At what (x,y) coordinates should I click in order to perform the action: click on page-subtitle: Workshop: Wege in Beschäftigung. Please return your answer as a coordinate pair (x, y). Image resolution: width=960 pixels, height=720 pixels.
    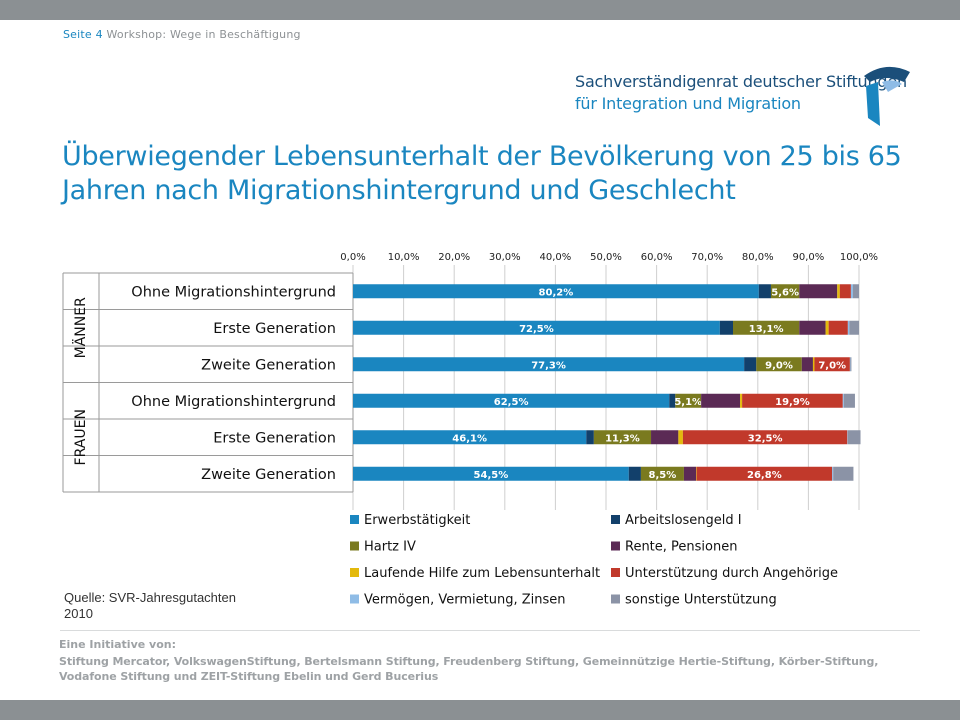
    Looking at the image, I should click on (203, 34).